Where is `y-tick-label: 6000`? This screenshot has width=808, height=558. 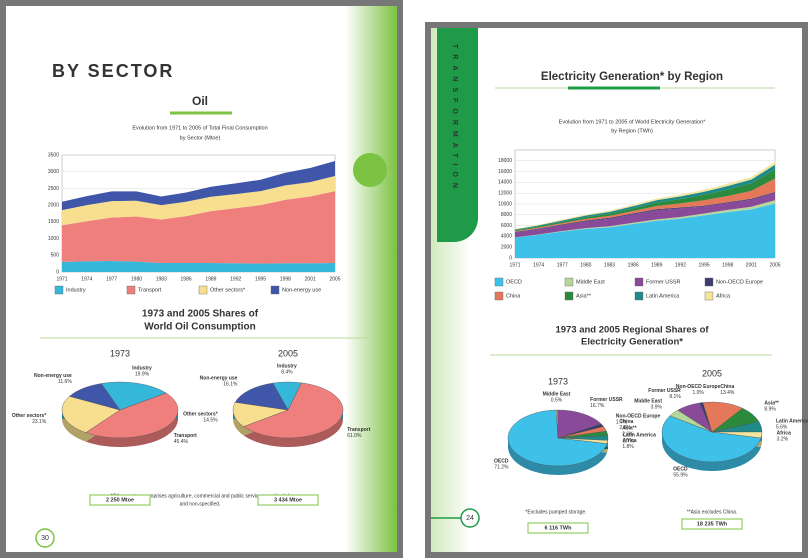 y-tick-label: 6000 is located at coordinates (506, 226).